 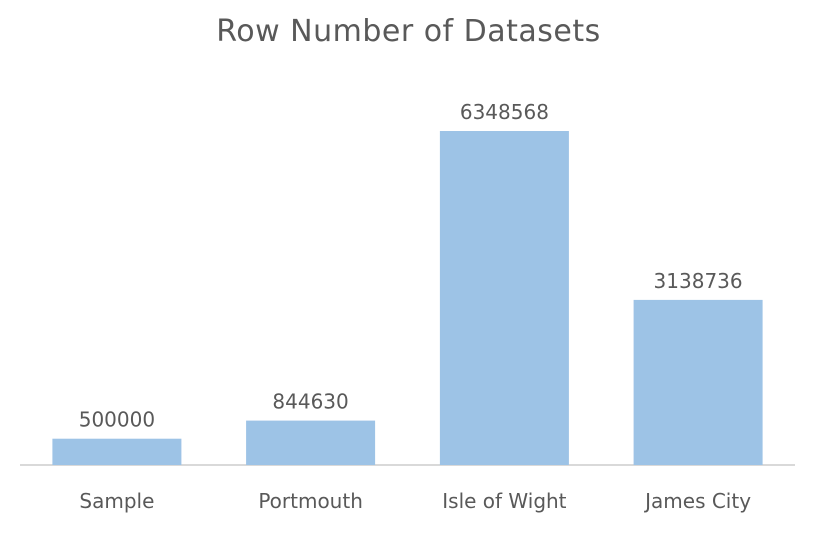 What do you see at coordinates (310, 501) in the screenshot?
I see `x-tick-label: Portmouth` at bounding box center [310, 501].